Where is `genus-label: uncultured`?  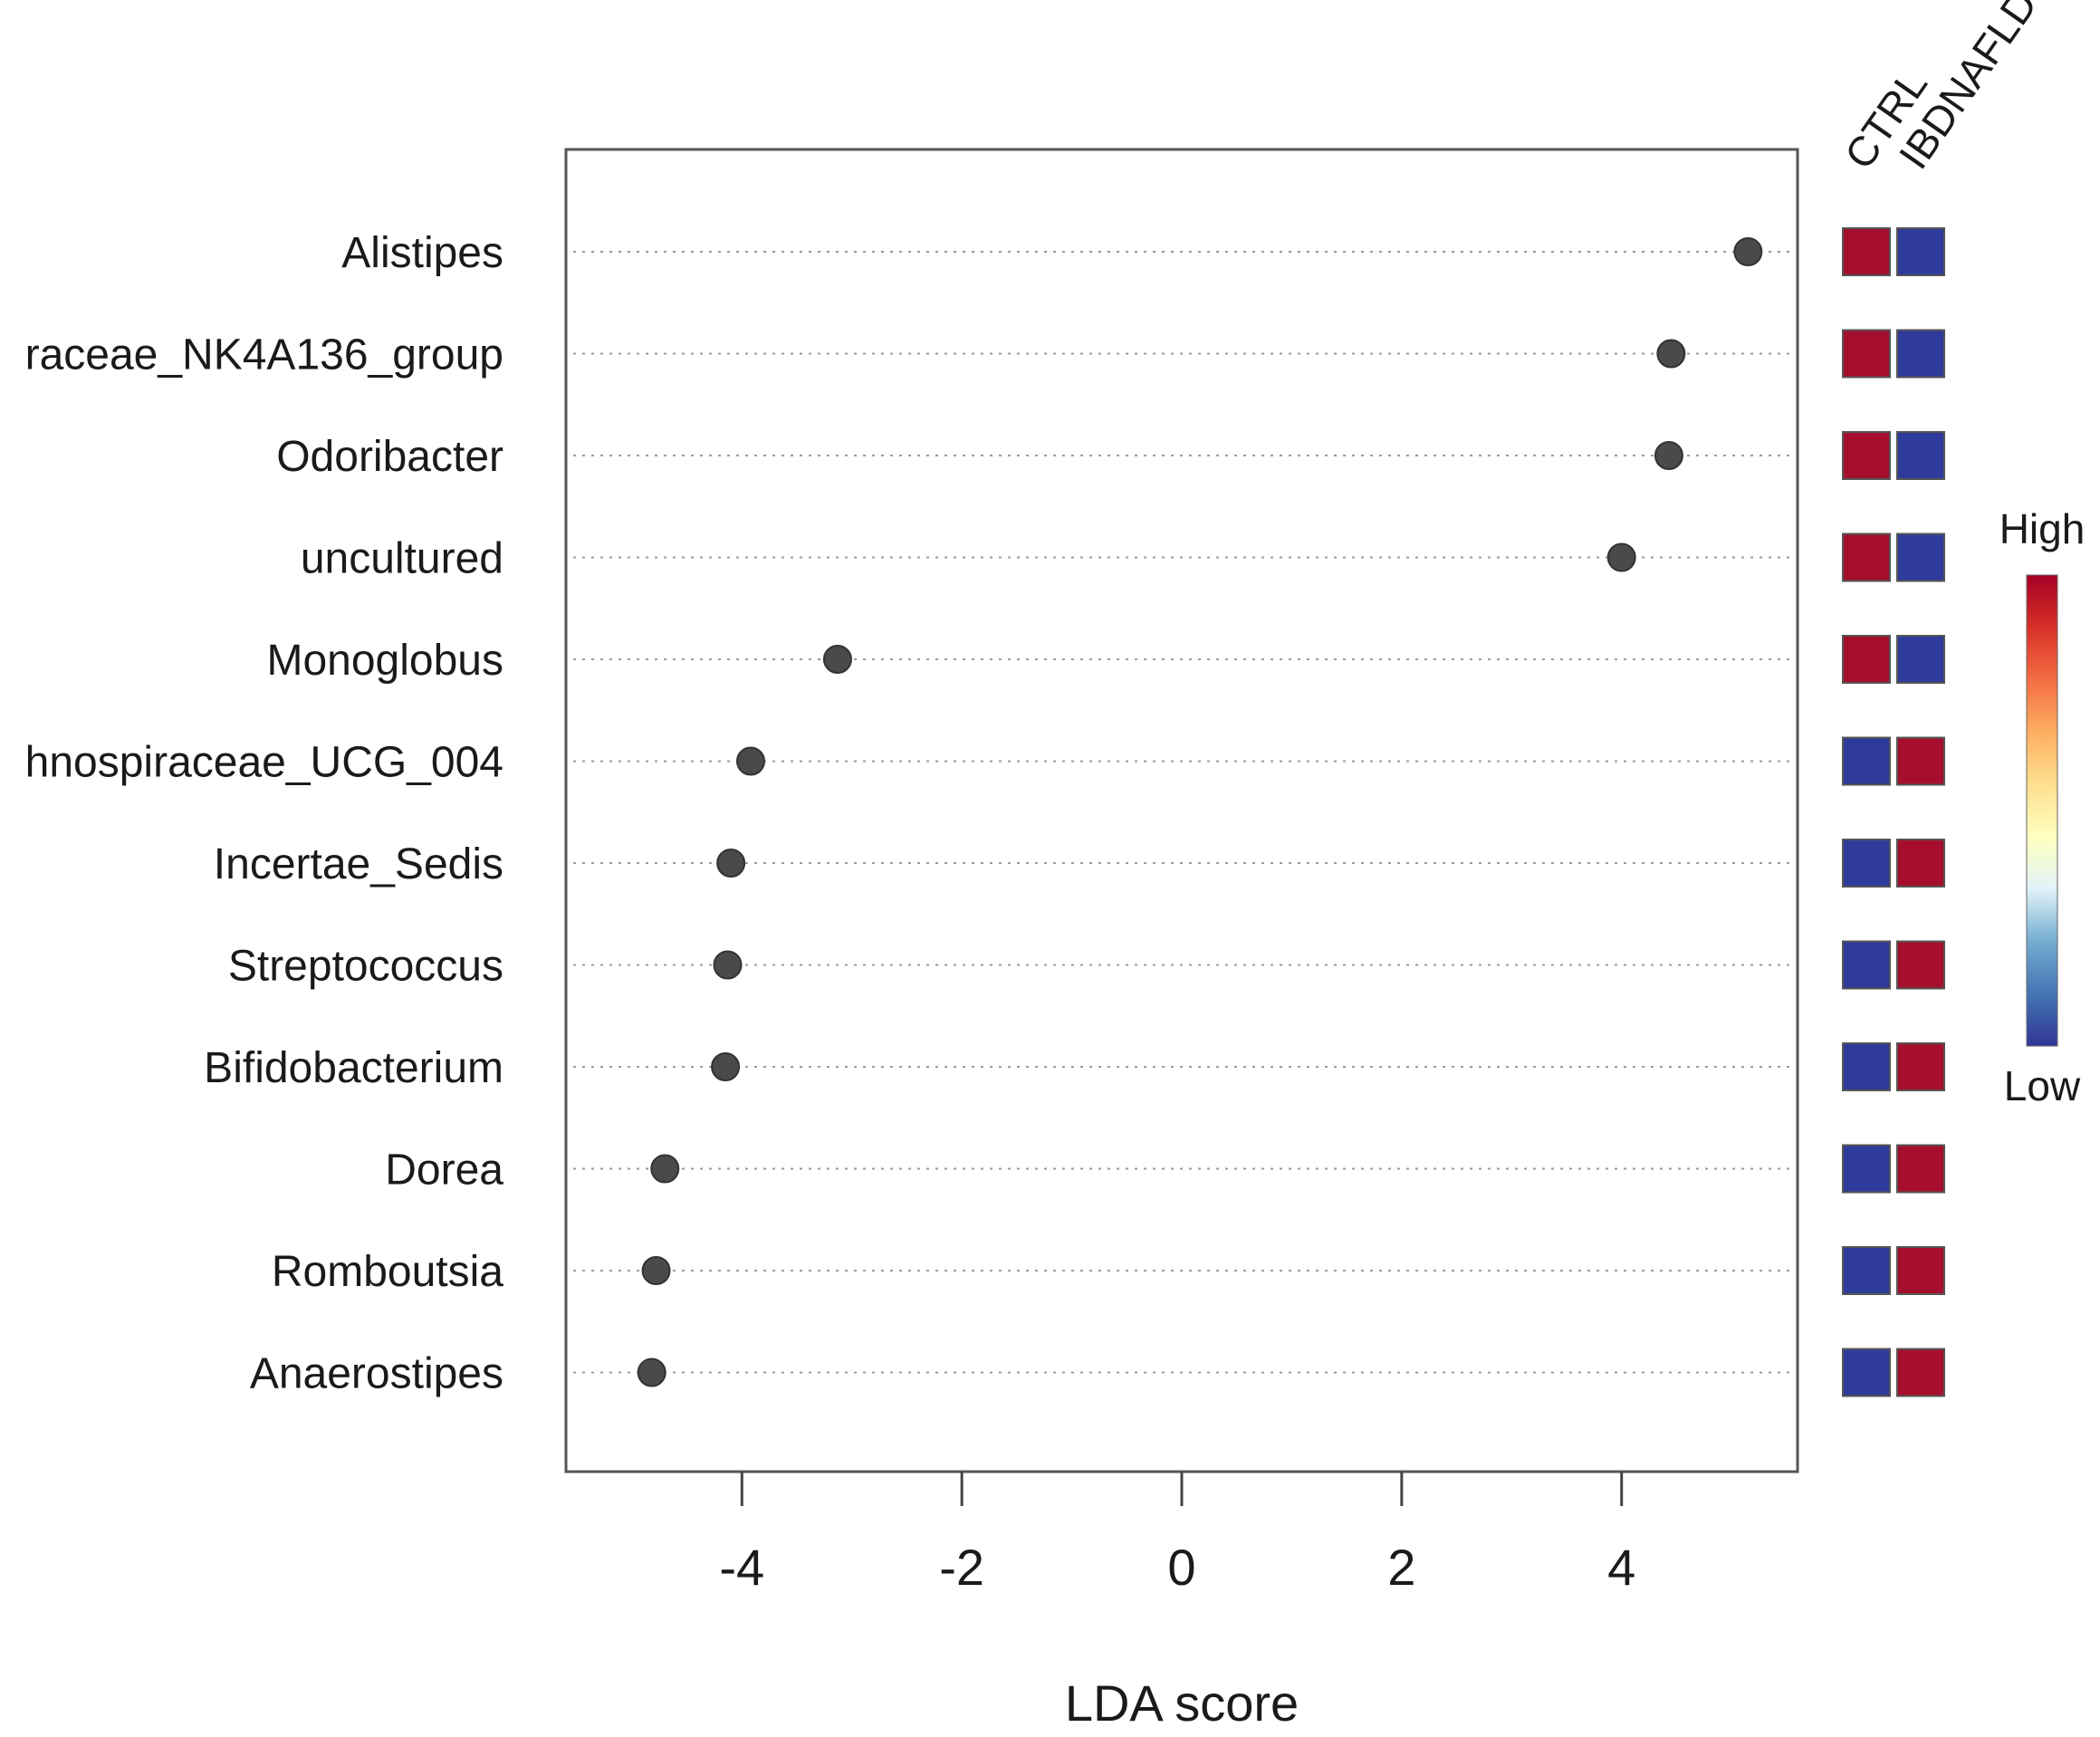 genus-label: uncultured is located at coordinates (402, 559).